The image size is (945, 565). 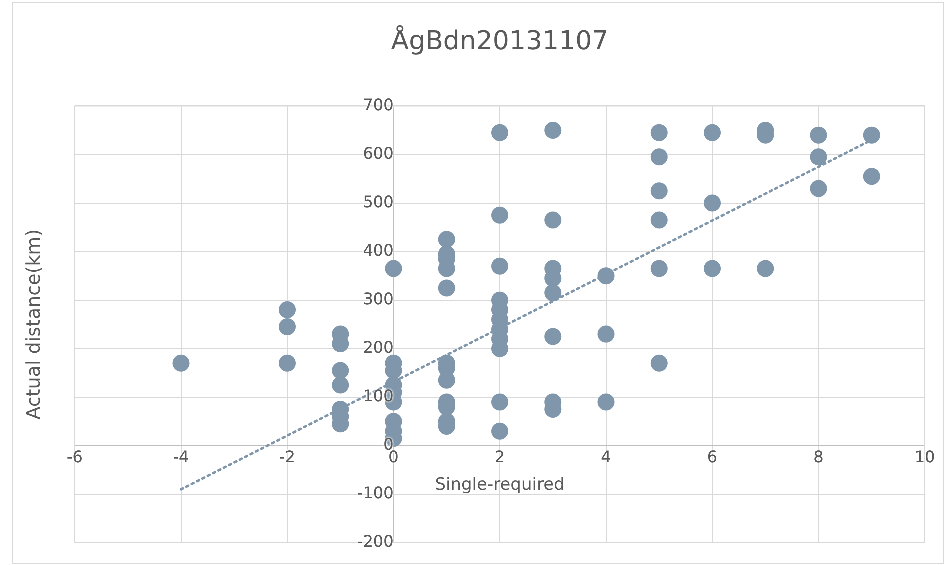 What do you see at coordinates (378, 104) in the screenshot?
I see `y-tick-label: 700` at bounding box center [378, 104].